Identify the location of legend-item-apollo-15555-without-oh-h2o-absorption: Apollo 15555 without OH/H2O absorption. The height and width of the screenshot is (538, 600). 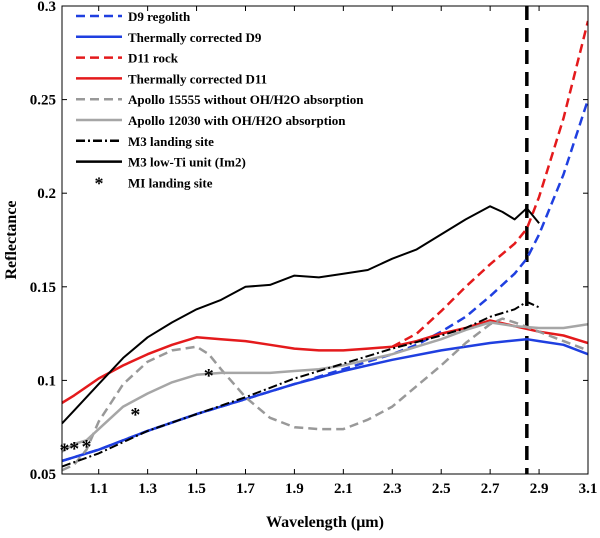
(220, 99).